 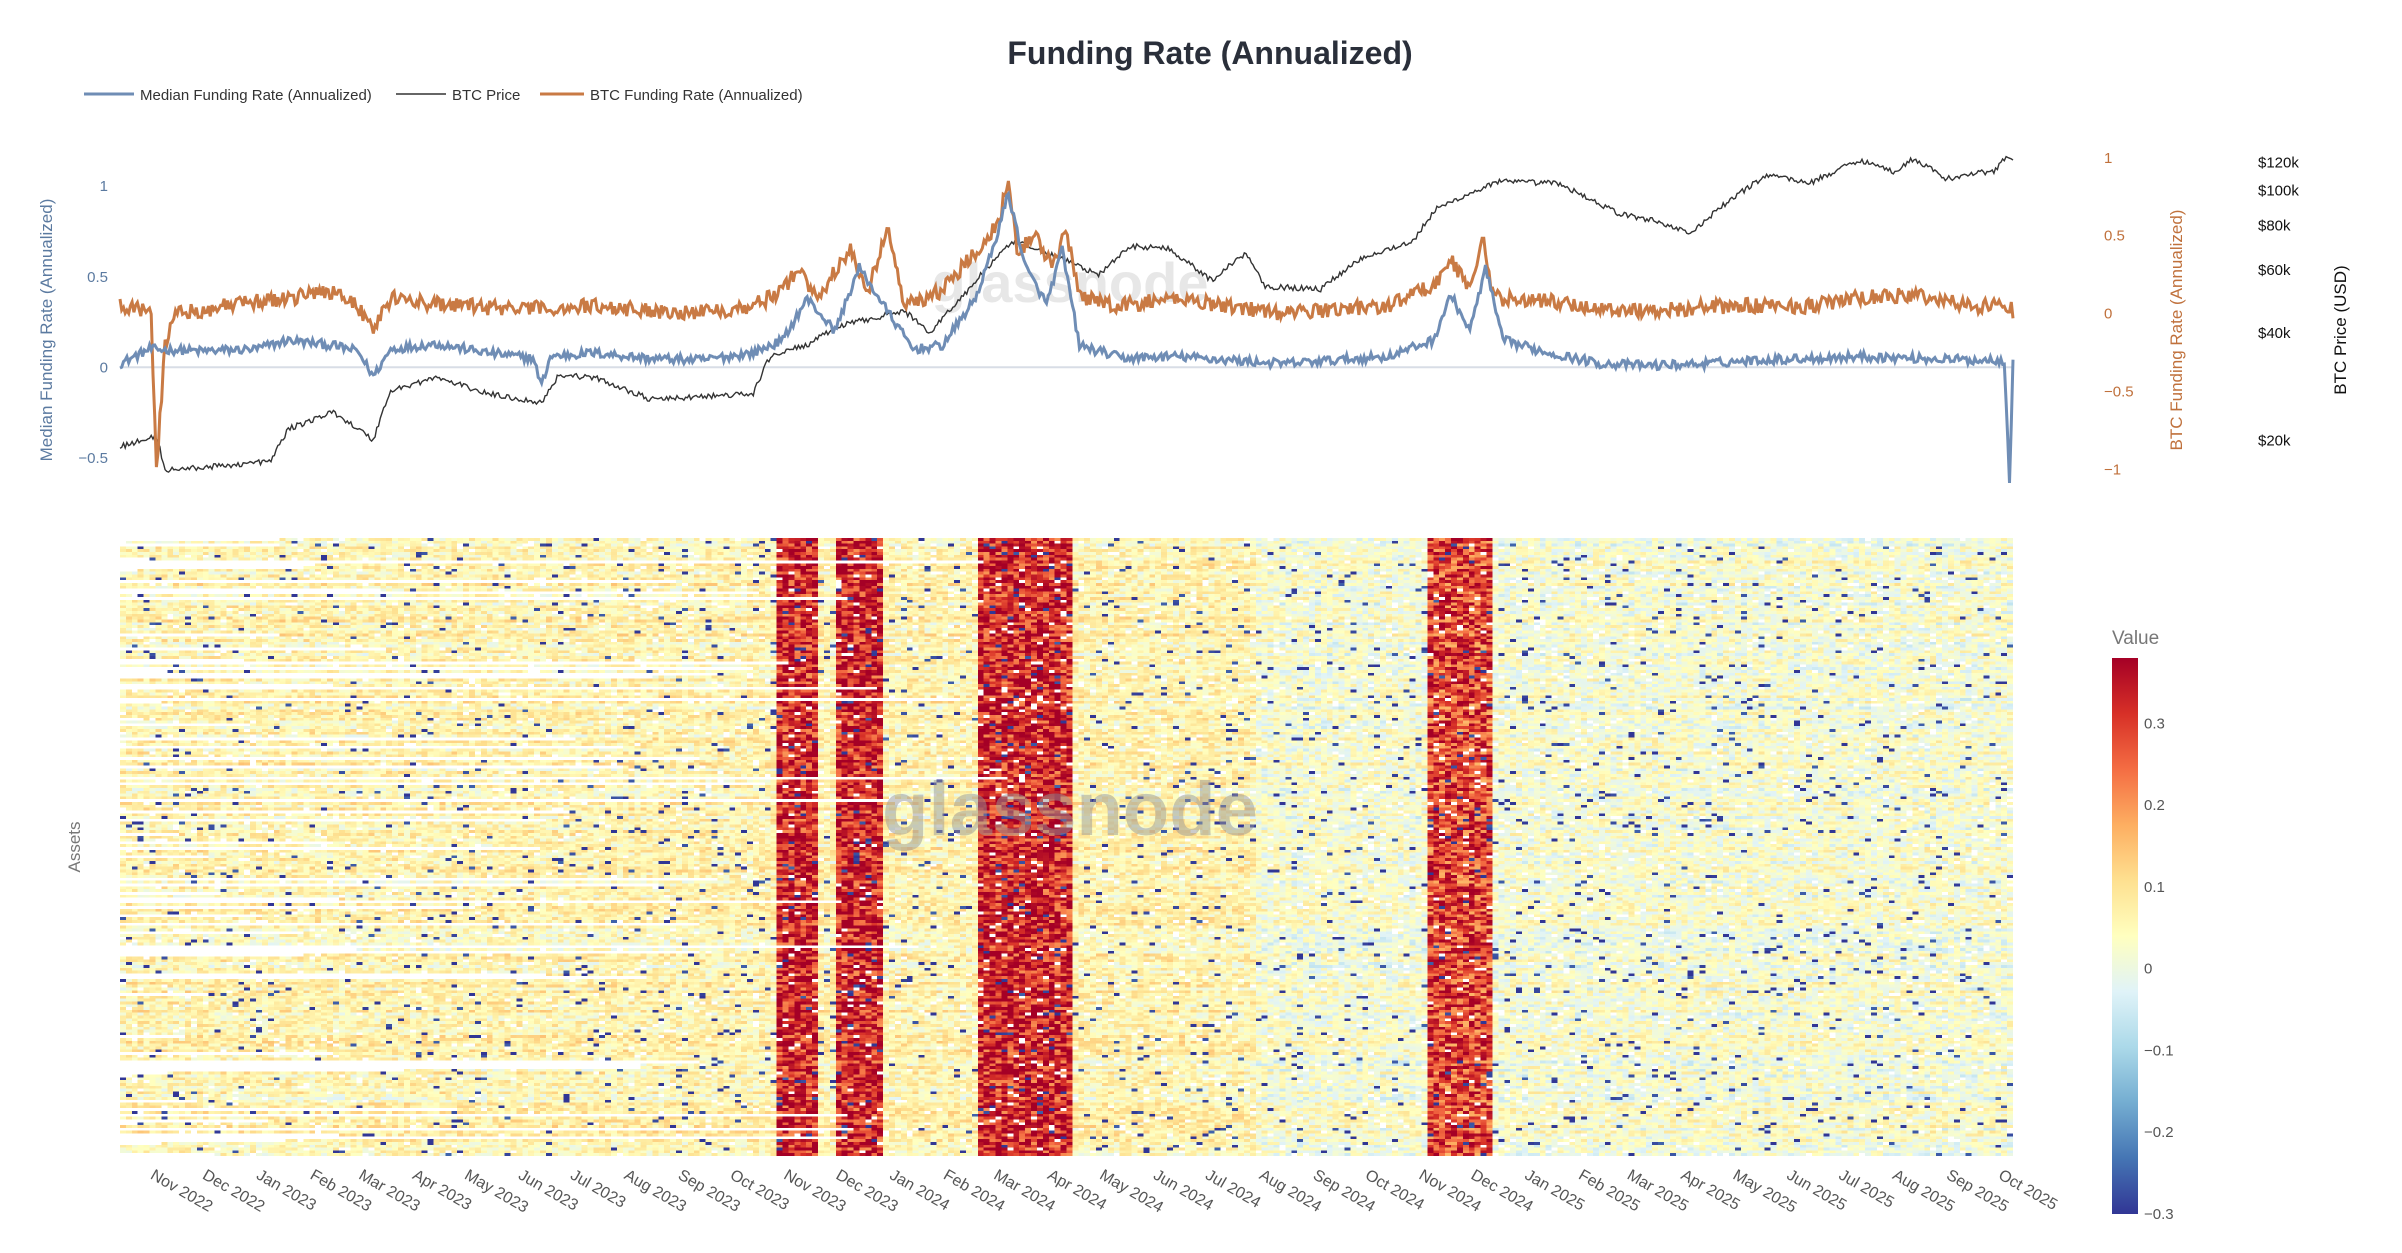 I want to click on median-tick-2: 0, so click(x=104, y=367).